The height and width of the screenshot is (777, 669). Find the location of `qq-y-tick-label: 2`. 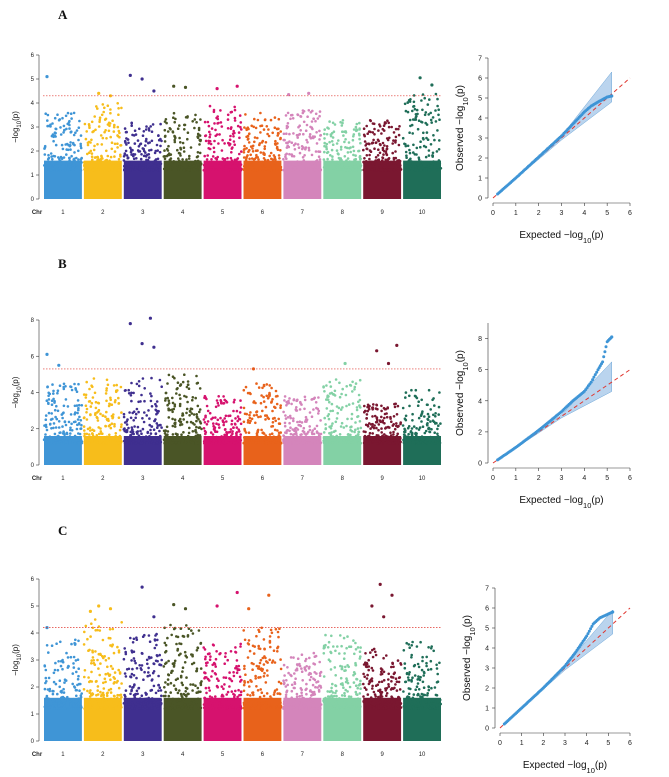

qq-y-tick-label: 2 is located at coordinates (480, 159).